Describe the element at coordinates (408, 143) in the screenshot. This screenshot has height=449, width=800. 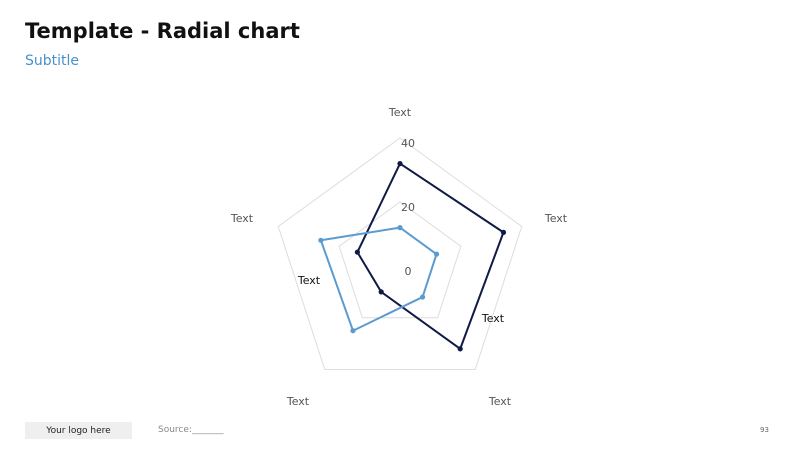
I see `radial-tick-label: 40` at that location.